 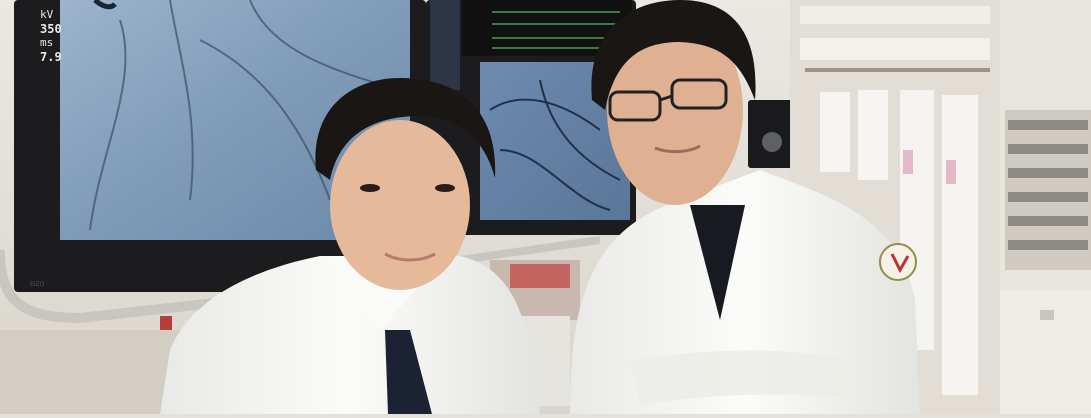 I want to click on drawer-cabinet, so click(x=1045, y=207).